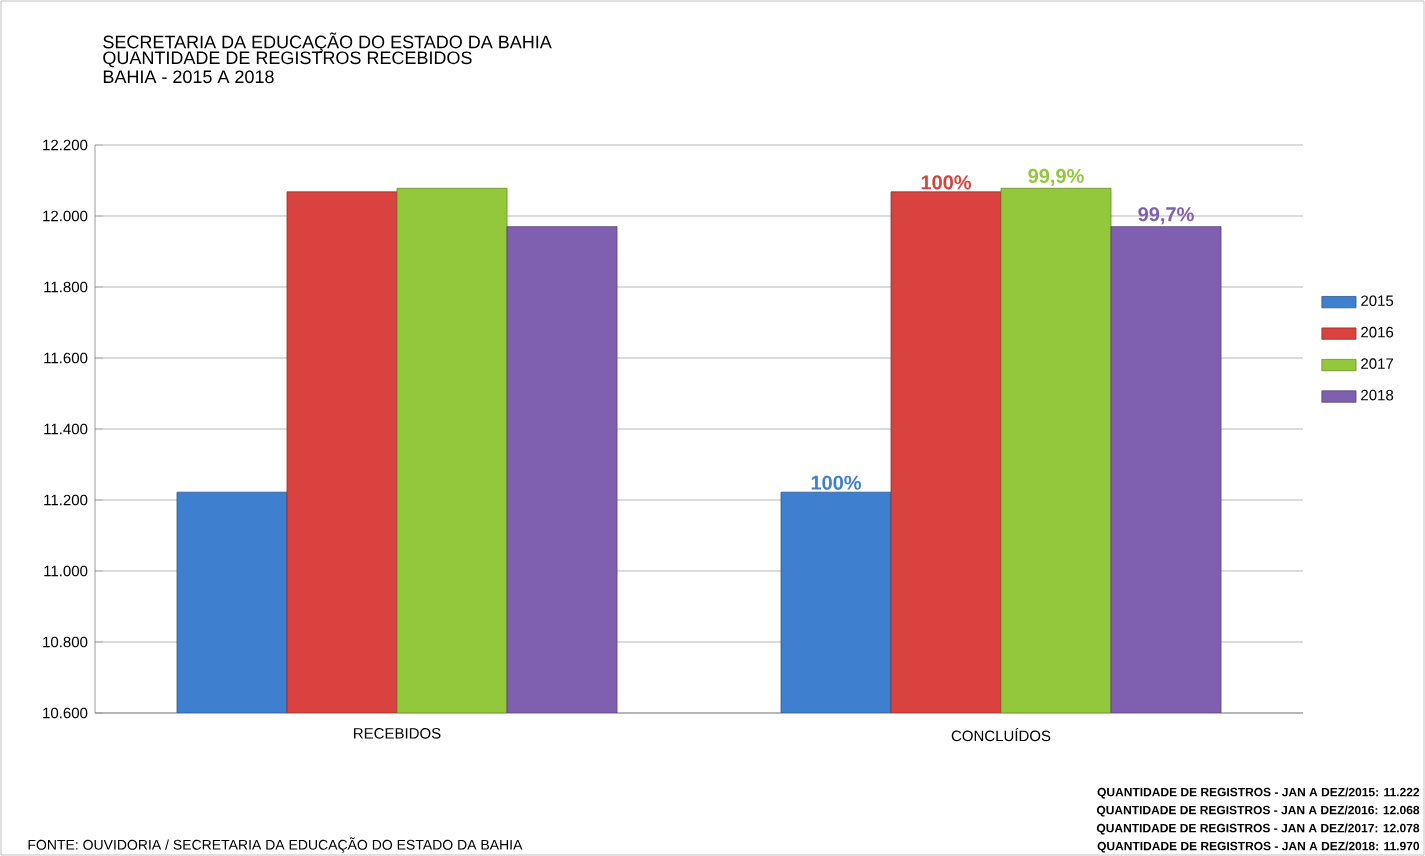 This screenshot has width=1425, height=856. I want to click on y-tick-label: 11.800, so click(66, 287).